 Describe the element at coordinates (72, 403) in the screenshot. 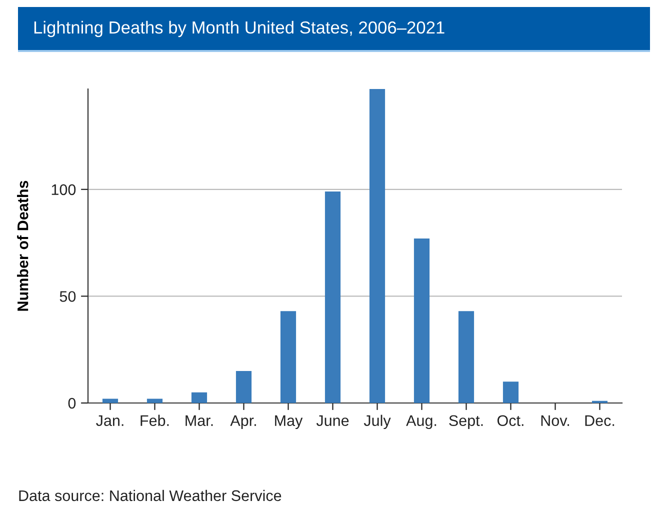

I see `y-tick-label: 0` at that location.